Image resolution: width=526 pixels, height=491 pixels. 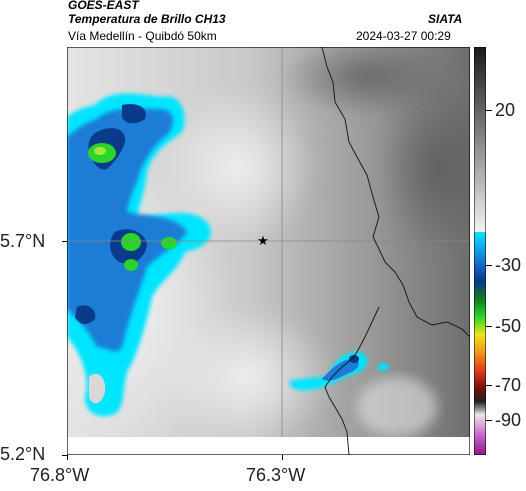 I want to click on colorbar, so click(x=480, y=251).